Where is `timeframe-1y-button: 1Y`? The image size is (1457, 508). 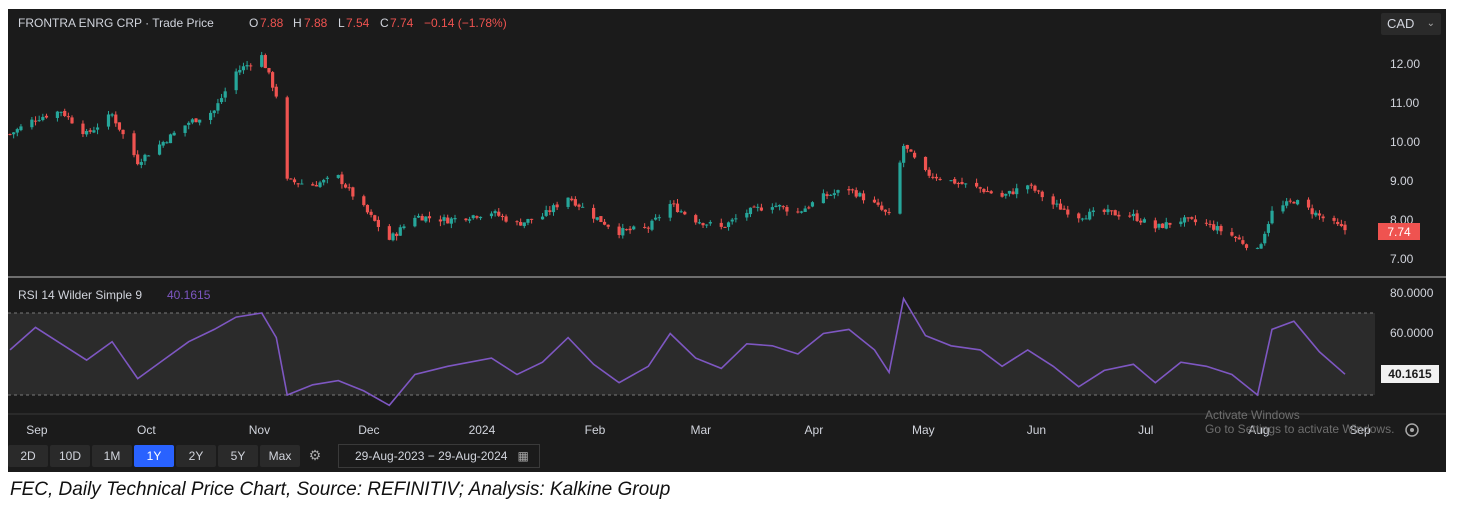
timeframe-1y-button: 1Y is located at coordinates (154, 456).